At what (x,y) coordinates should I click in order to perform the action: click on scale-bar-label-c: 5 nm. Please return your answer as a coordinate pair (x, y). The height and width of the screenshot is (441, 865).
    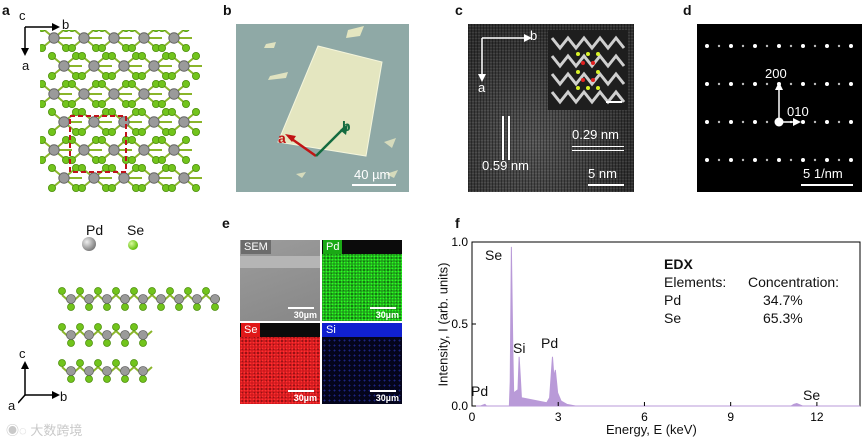
    Looking at the image, I should click on (602, 173).